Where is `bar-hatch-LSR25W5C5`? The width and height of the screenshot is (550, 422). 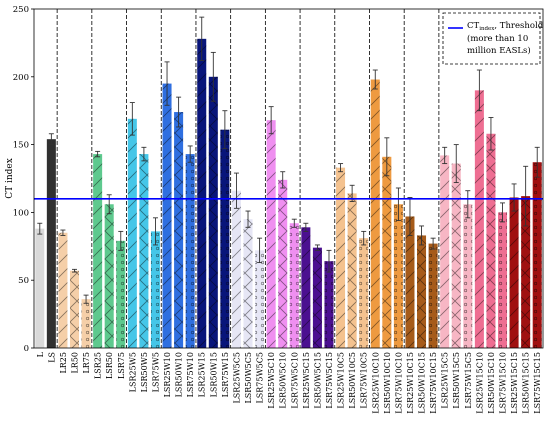 bar-hatch-LSR25W5C5 is located at coordinates (236, 269).